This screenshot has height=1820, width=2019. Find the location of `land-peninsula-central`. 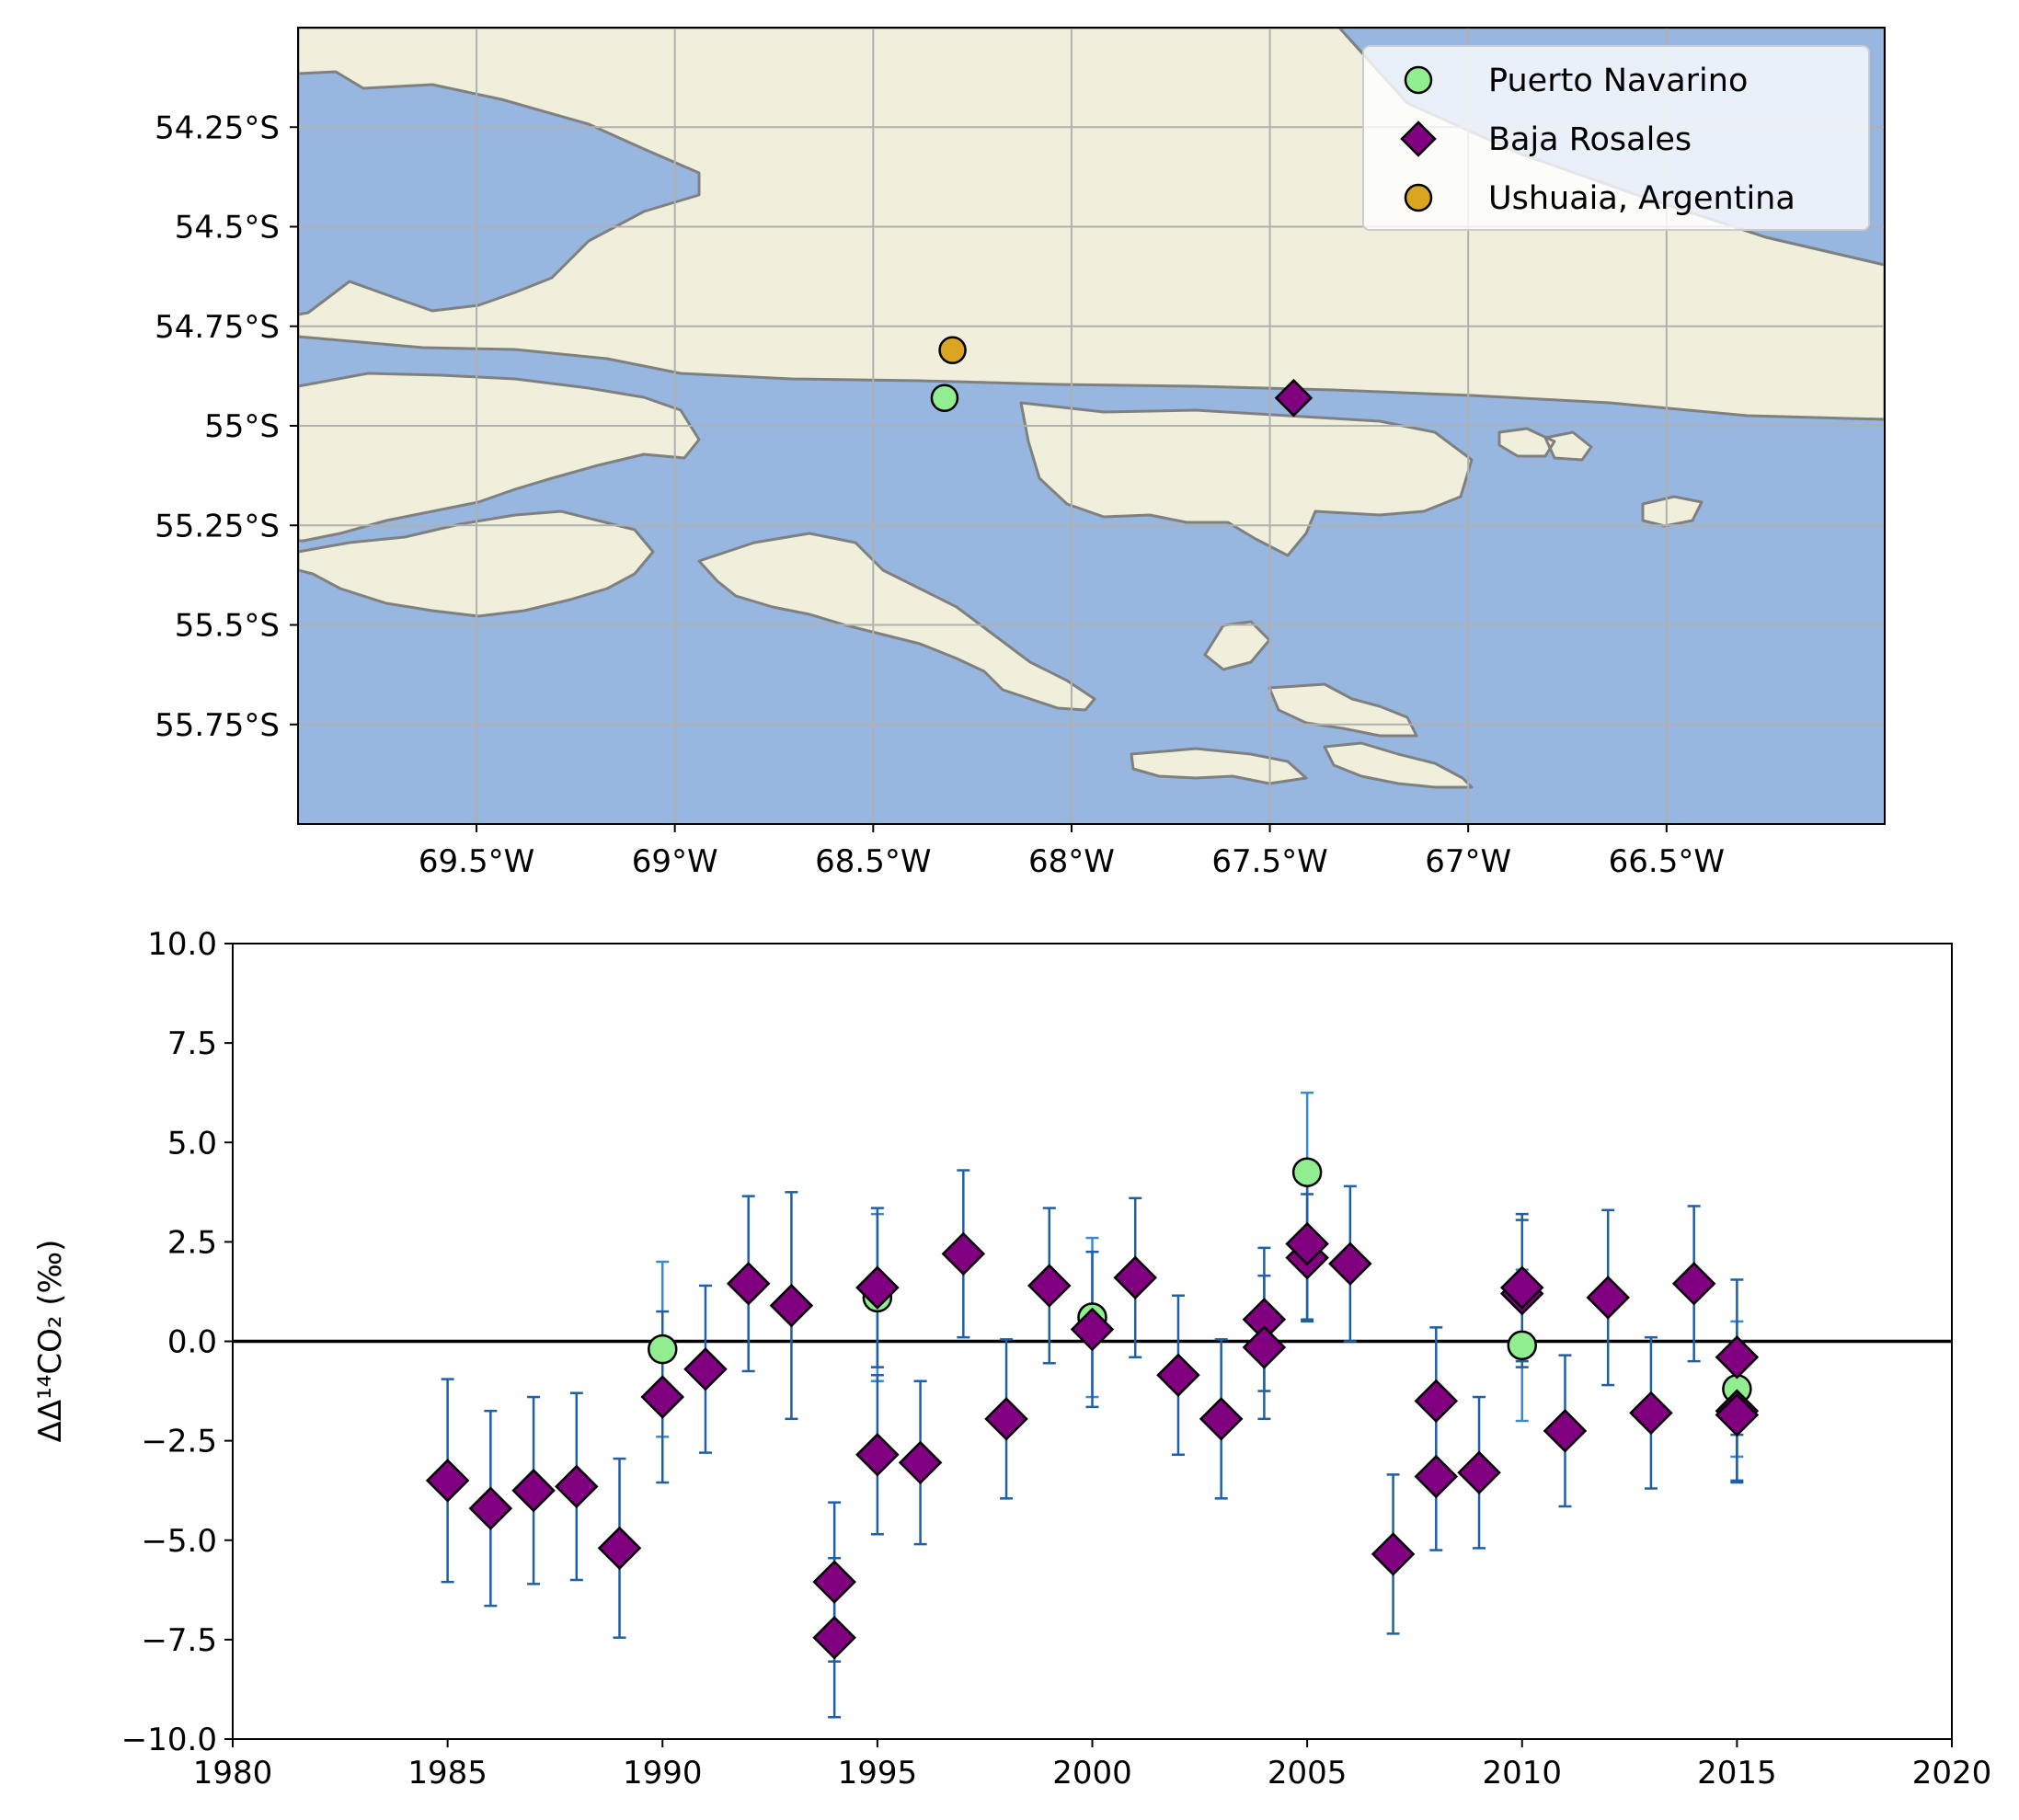

land-peninsula-central is located at coordinates (896, 622).